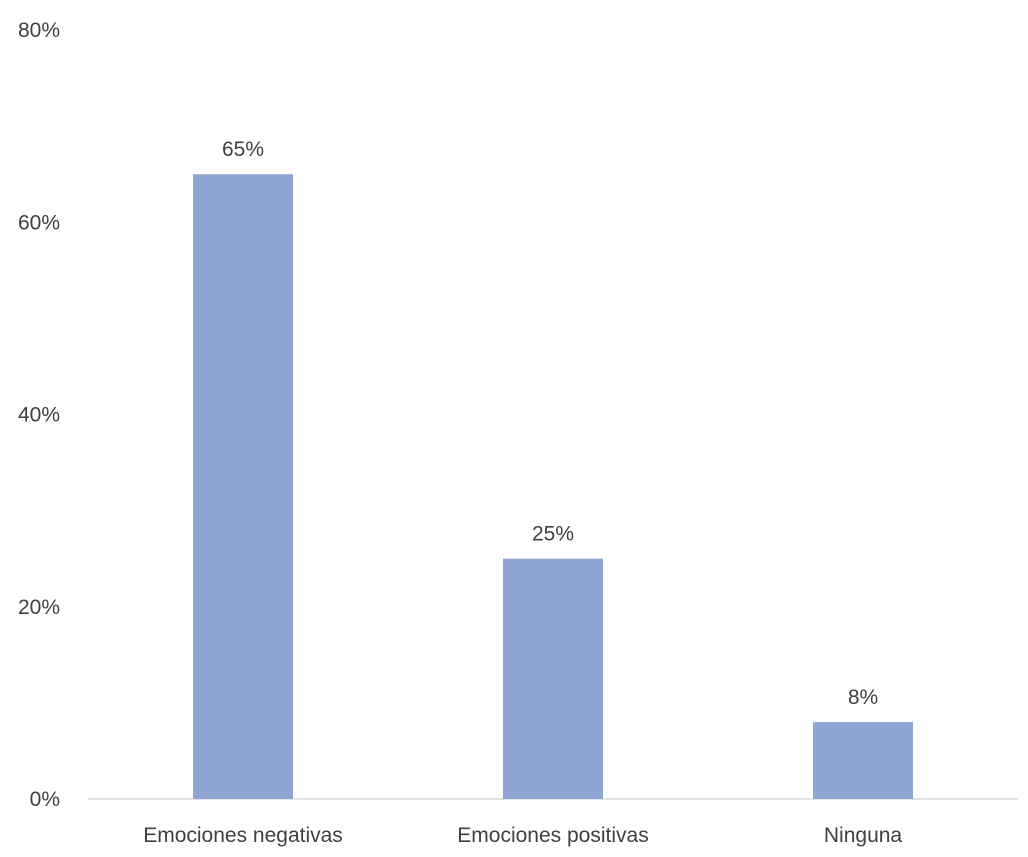 The image size is (1028, 857). Describe the element at coordinates (39, 607) in the screenshot. I see `y-tick-label: 20%` at that location.